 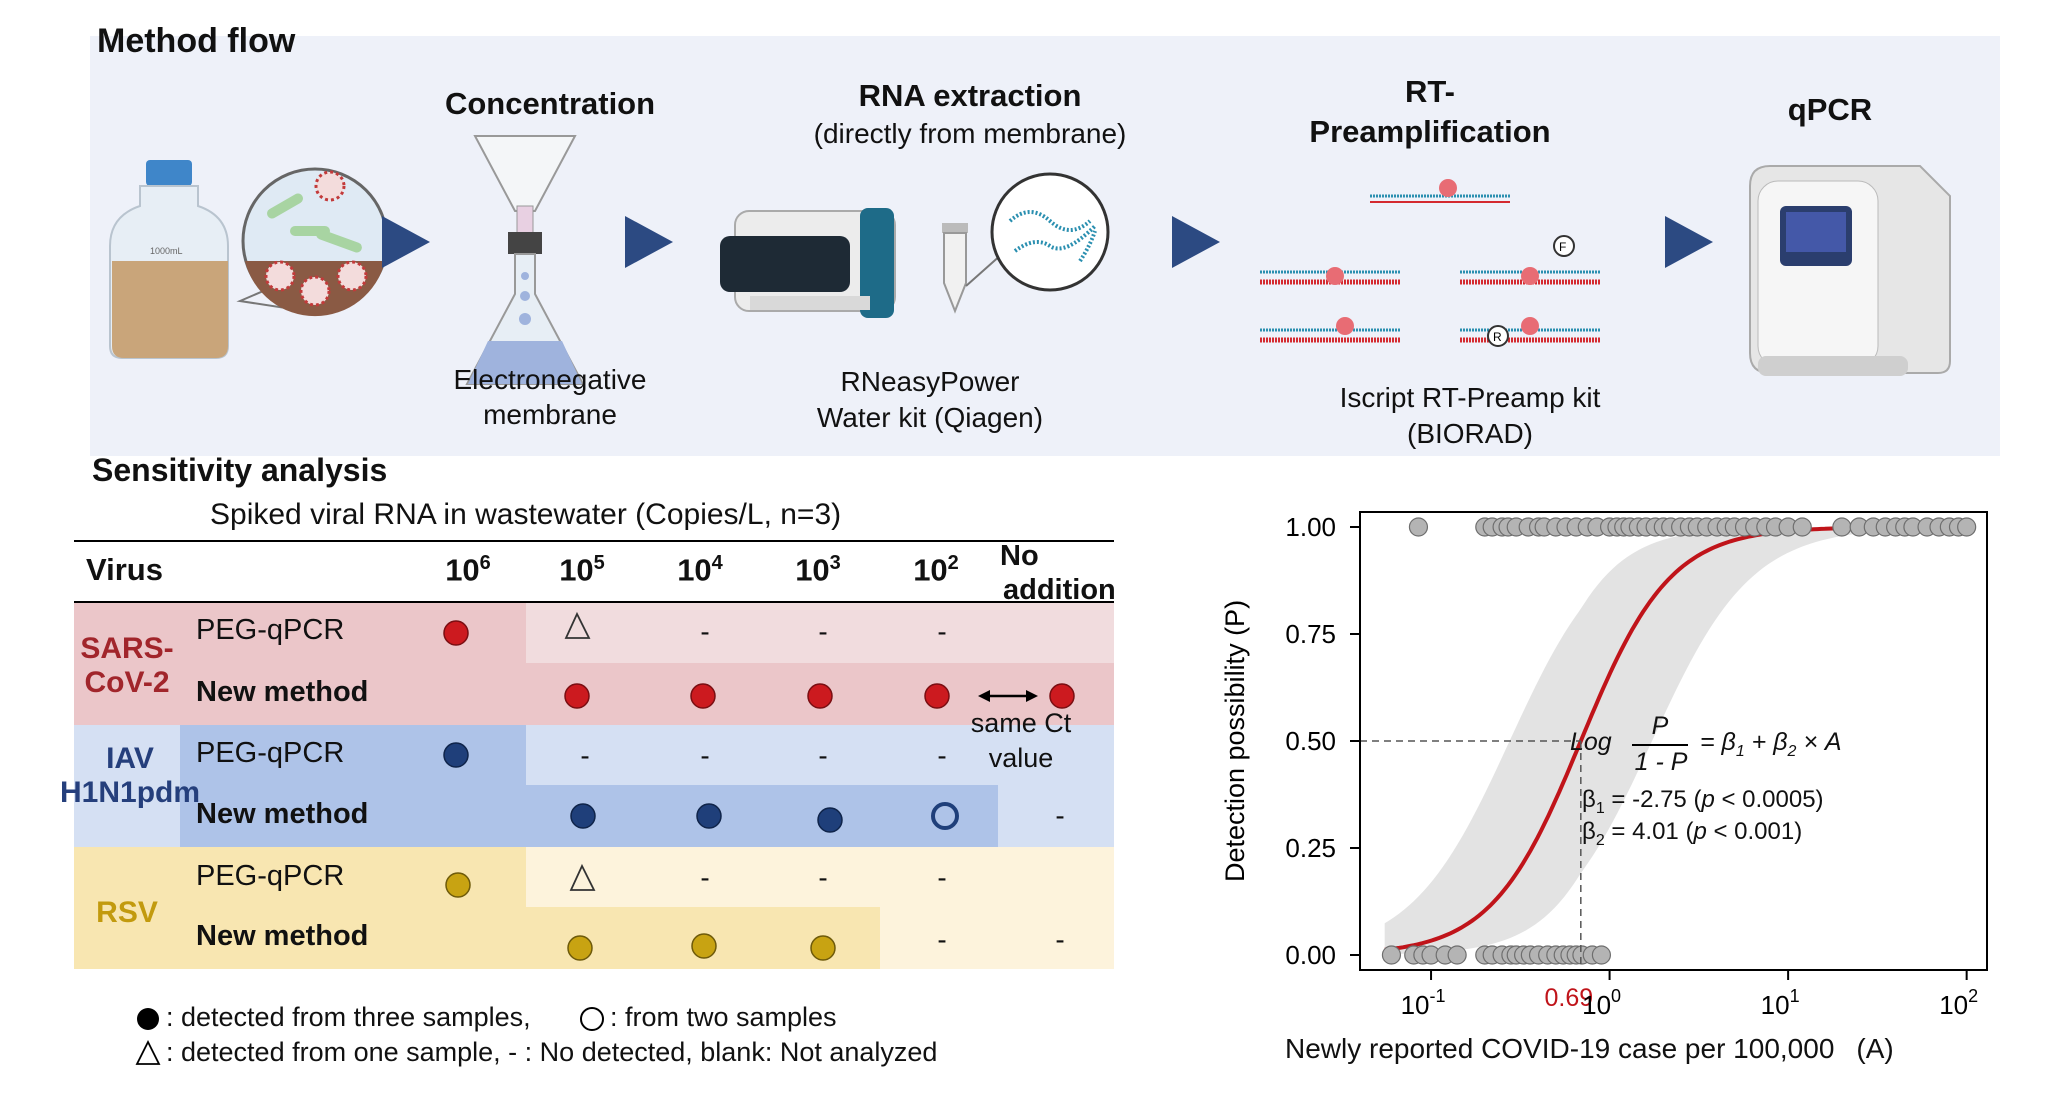 What do you see at coordinates (196, 41) in the screenshot?
I see `method-flow-title: Method flow` at bounding box center [196, 41].